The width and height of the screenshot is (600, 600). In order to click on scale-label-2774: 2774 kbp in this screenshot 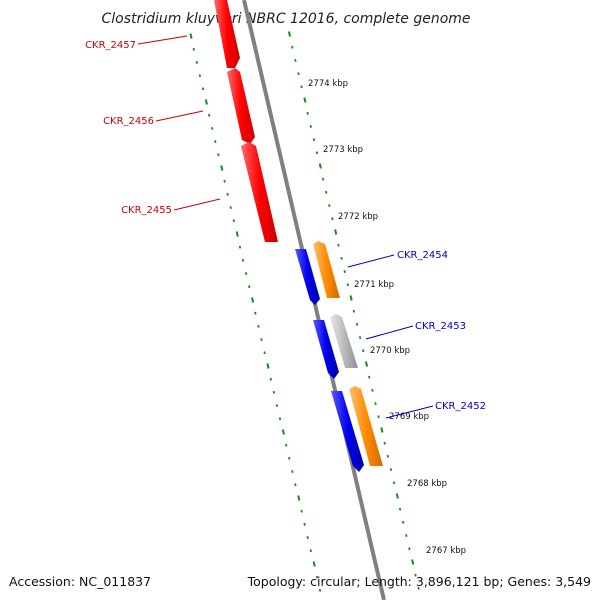, I will do `click(328, 84)`.